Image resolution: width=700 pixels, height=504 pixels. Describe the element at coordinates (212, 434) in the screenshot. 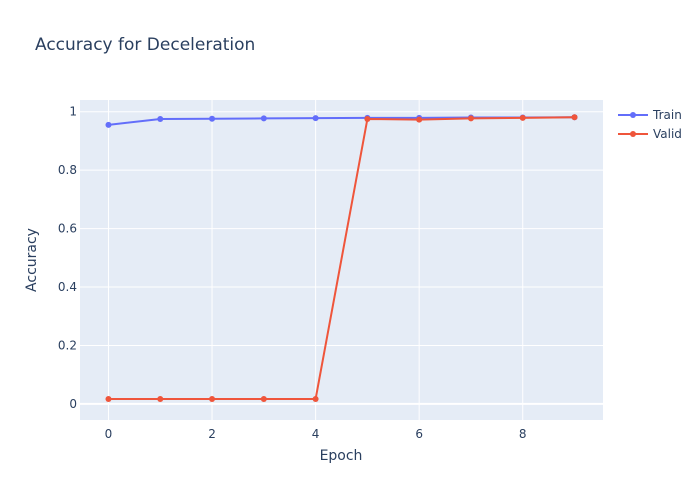

I see `x-tick-label: 2` at that location.